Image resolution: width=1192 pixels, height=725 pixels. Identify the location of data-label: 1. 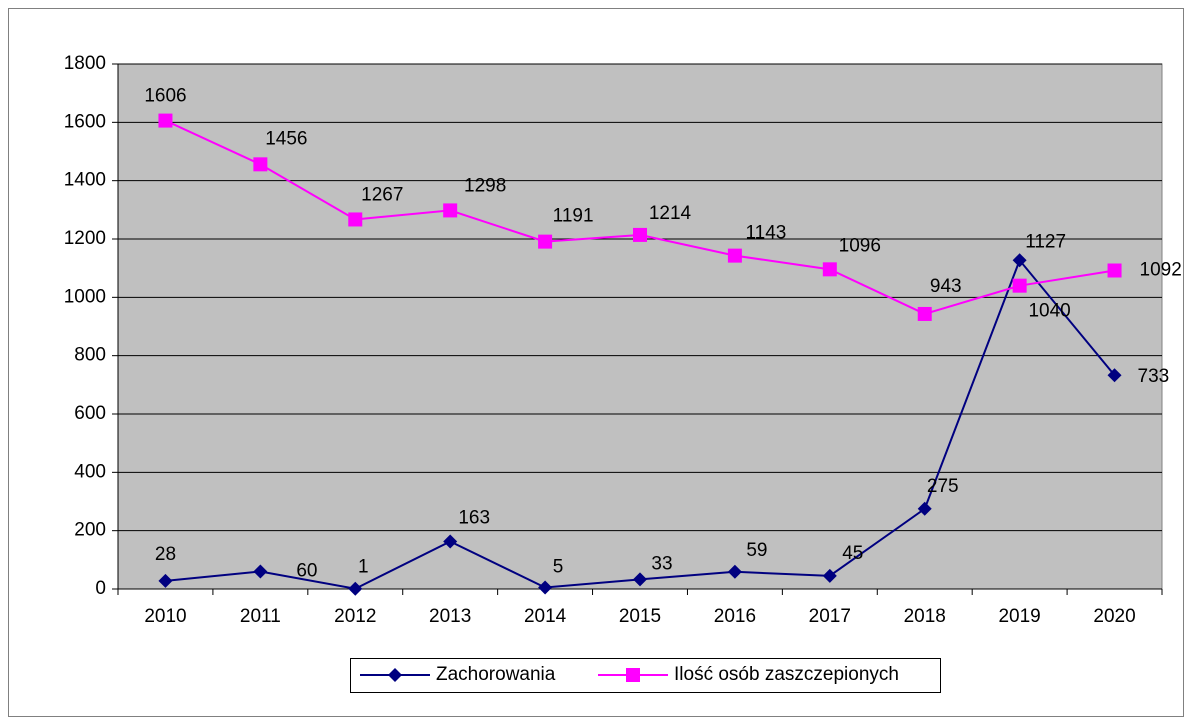
(363, 567).